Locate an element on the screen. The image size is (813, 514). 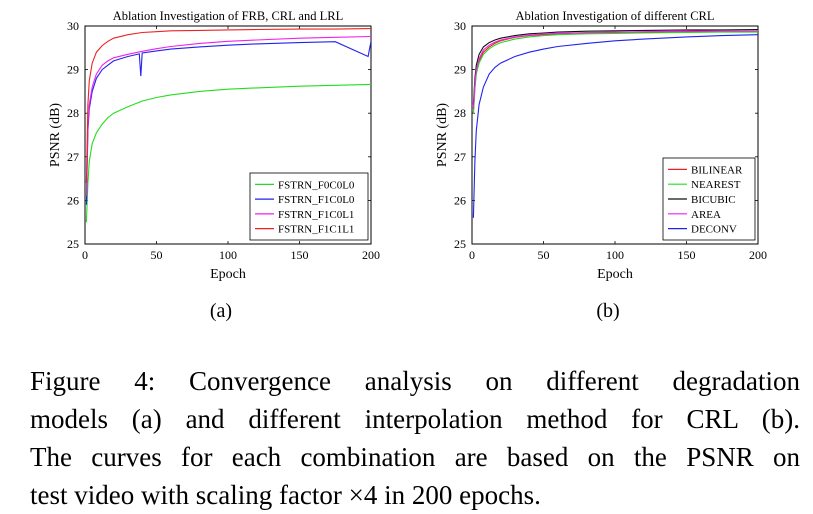
series-line-fstrn_f1c1l1 is located at coordinates (228, 106).